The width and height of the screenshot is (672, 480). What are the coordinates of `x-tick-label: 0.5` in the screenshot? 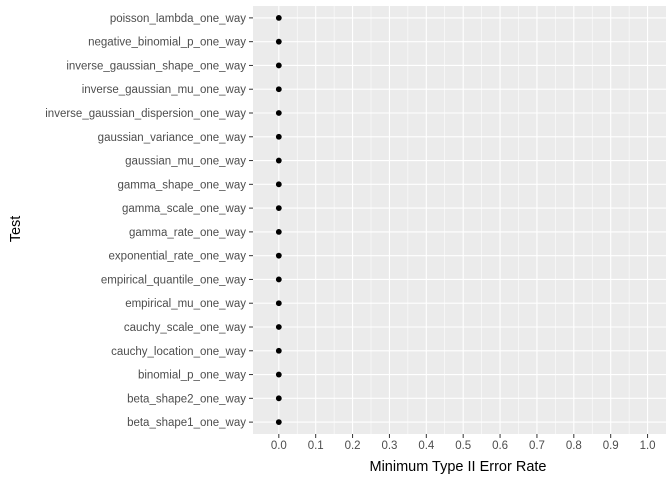 It's located at (463, 446).